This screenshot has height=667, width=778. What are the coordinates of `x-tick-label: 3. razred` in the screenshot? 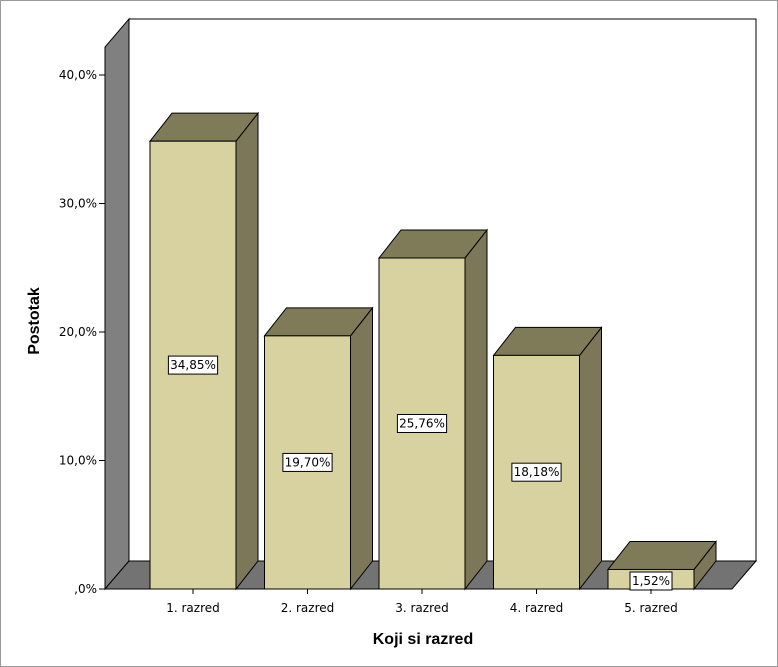 It's located at (422, 608).